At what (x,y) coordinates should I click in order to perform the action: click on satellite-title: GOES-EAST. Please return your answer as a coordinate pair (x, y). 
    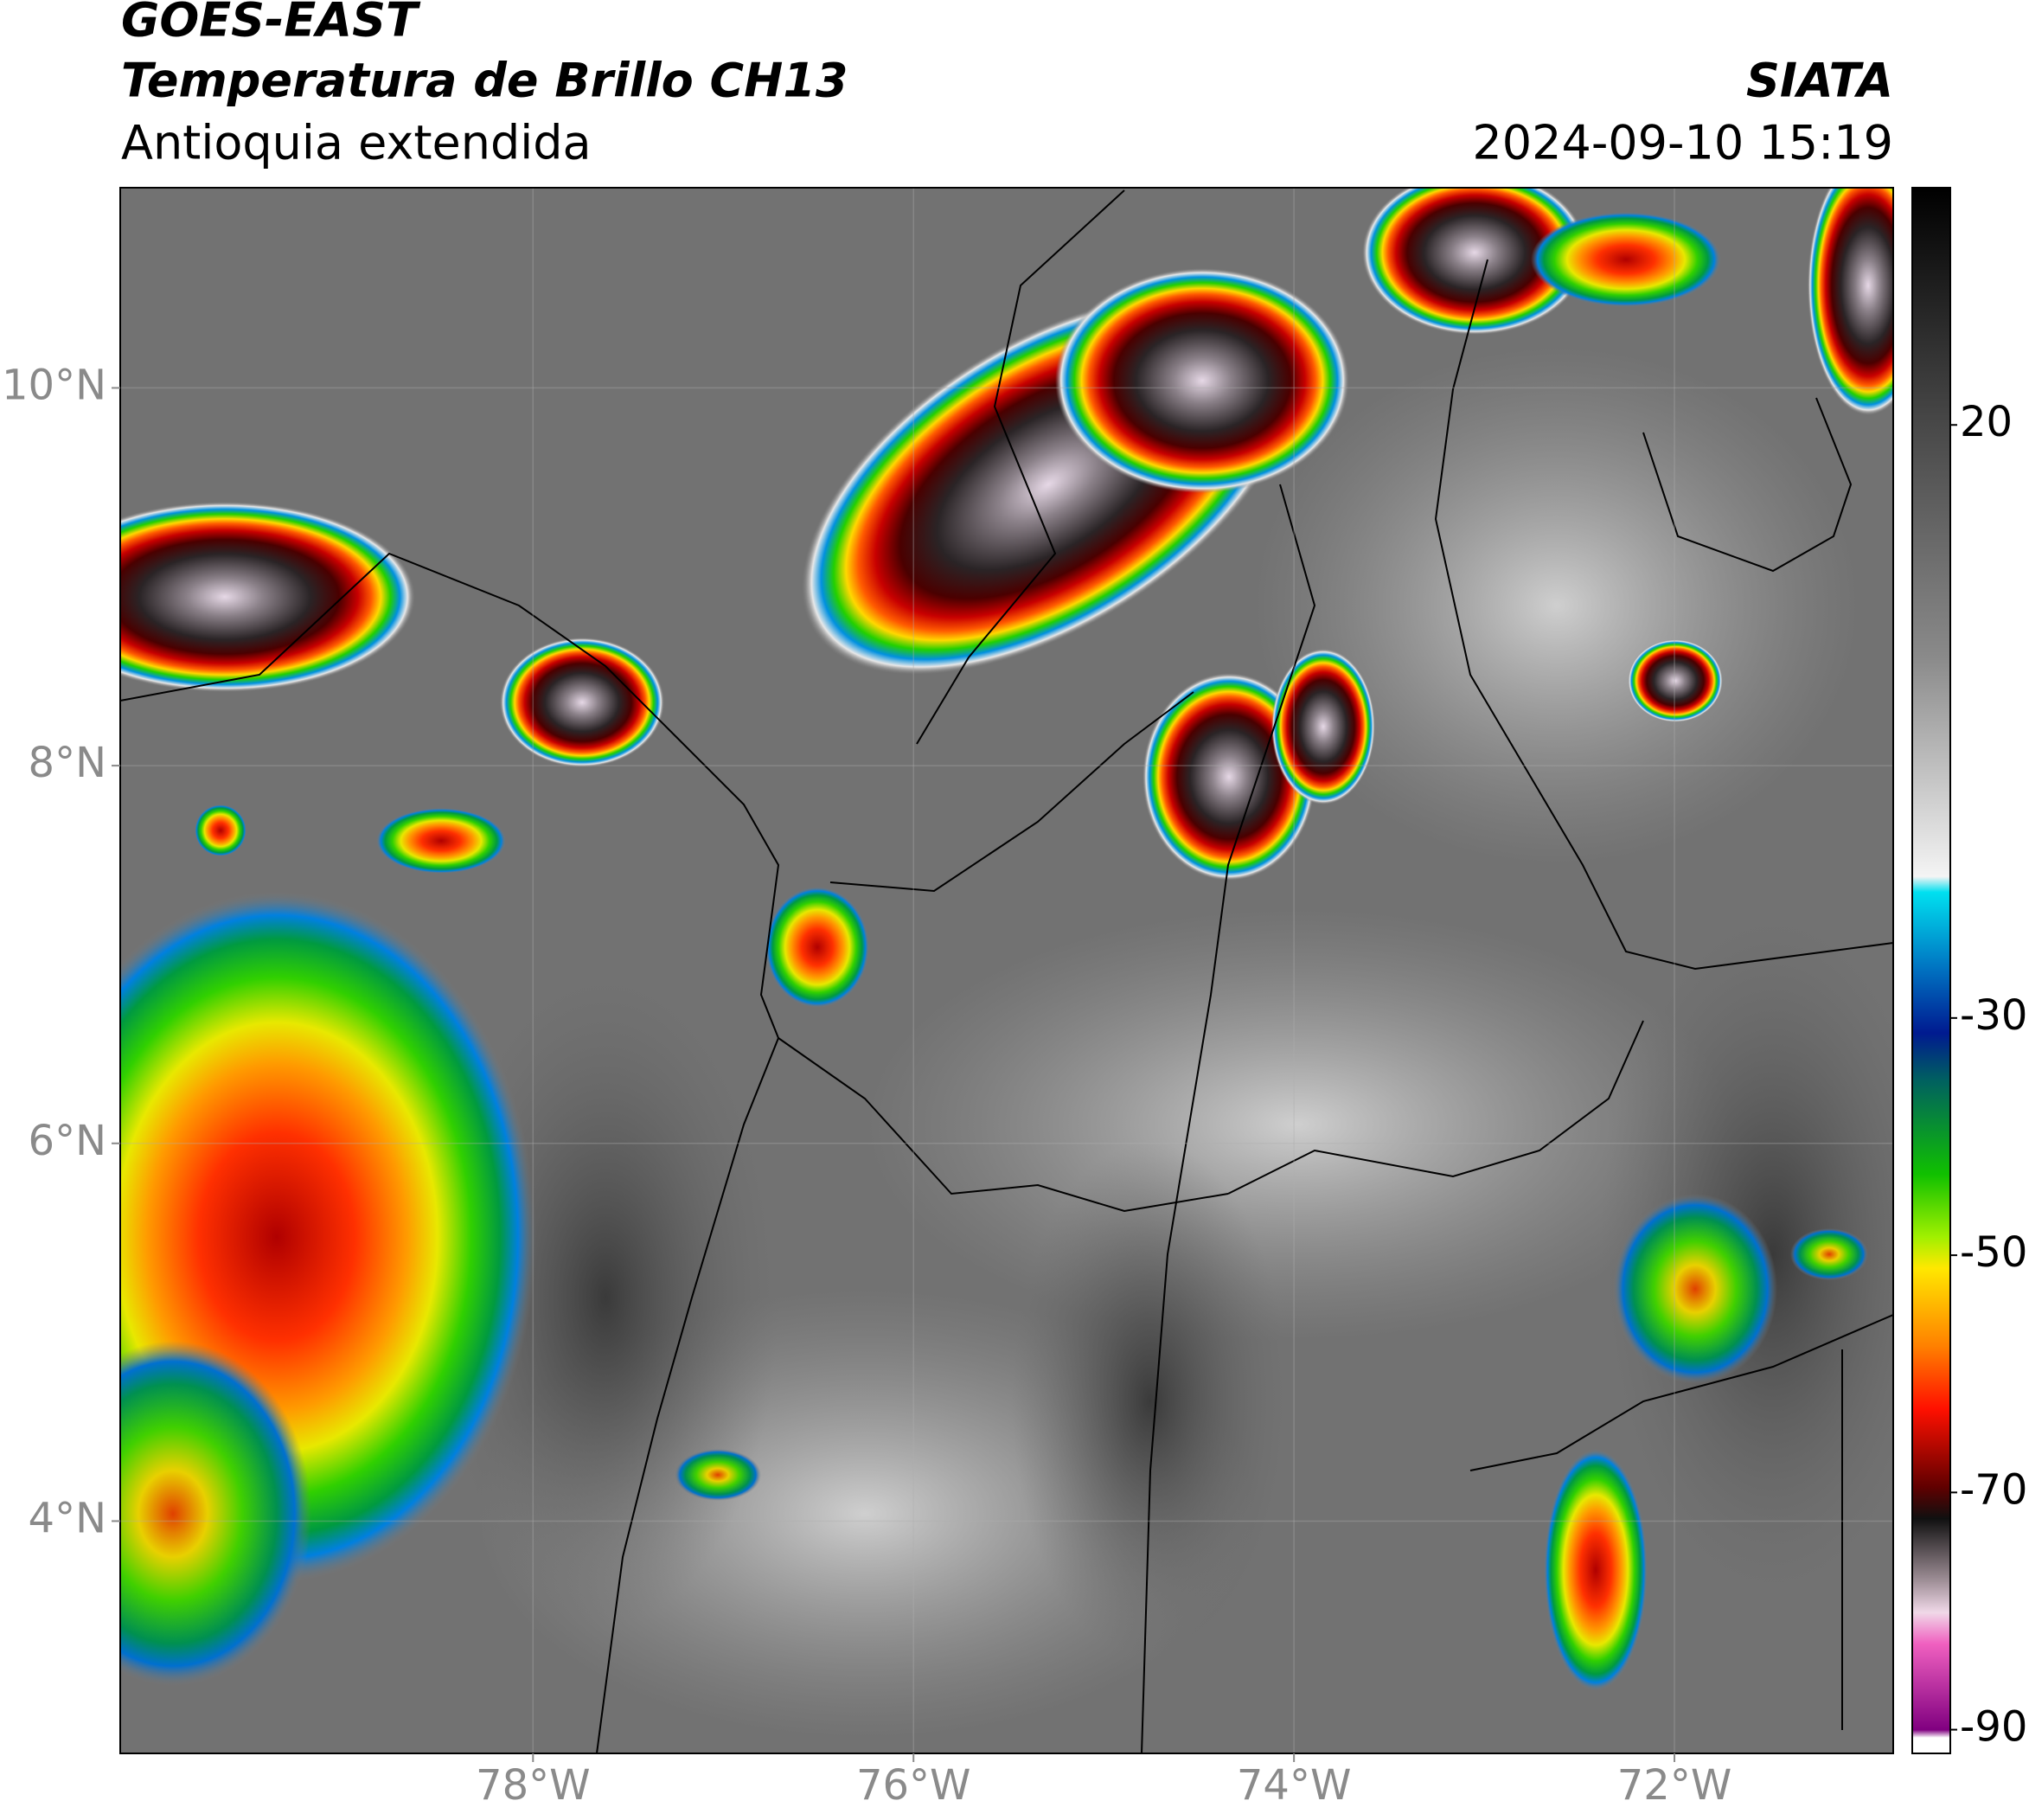
    Looking at the image, I should click on (271, 24).